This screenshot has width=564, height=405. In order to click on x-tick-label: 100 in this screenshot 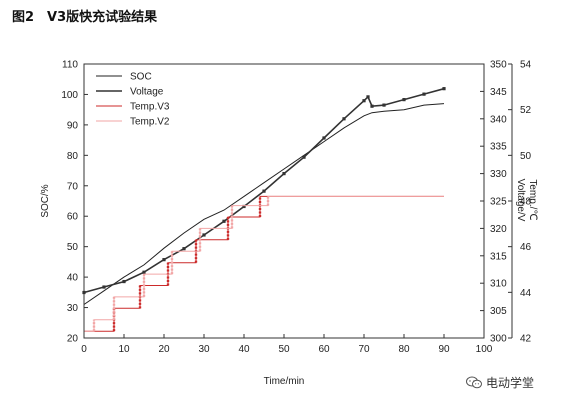, I will do `click(484, 349)`.